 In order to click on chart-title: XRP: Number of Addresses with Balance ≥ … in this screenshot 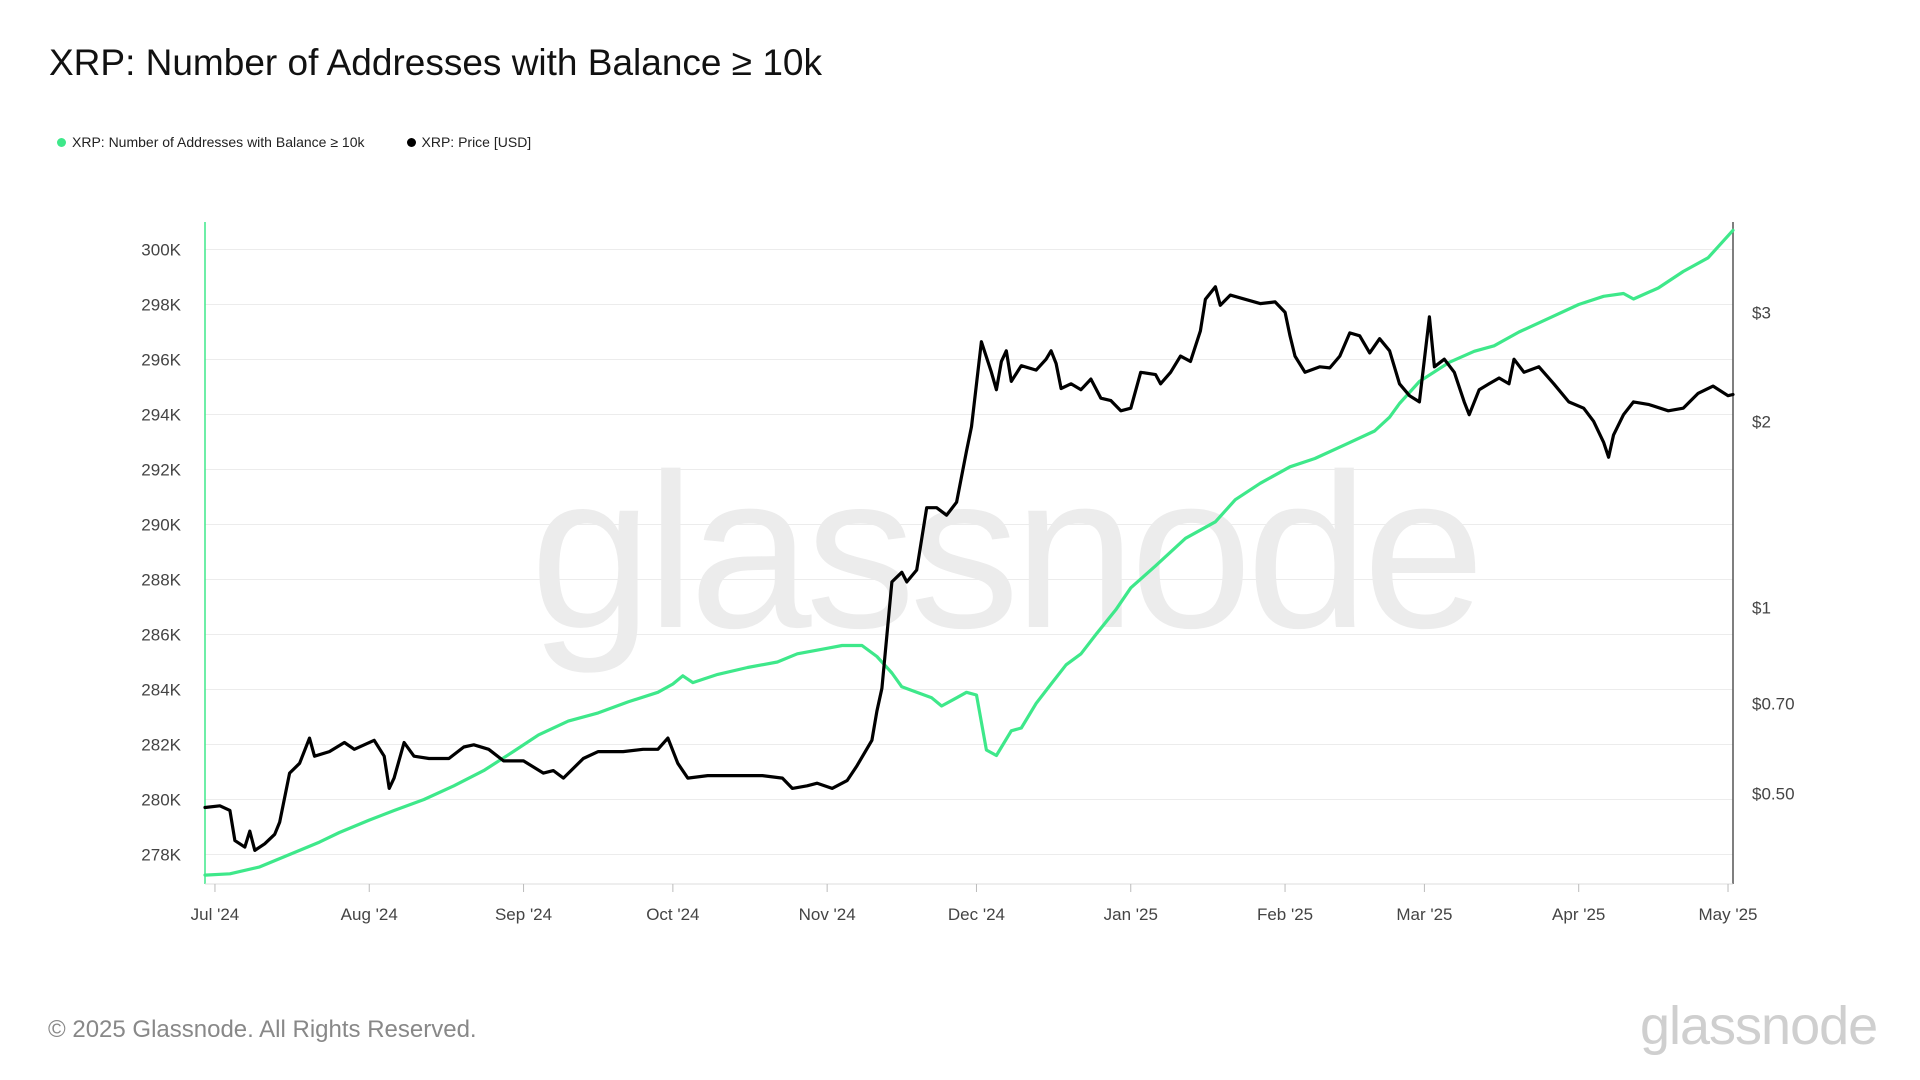, I will do `click(436, 62)`.